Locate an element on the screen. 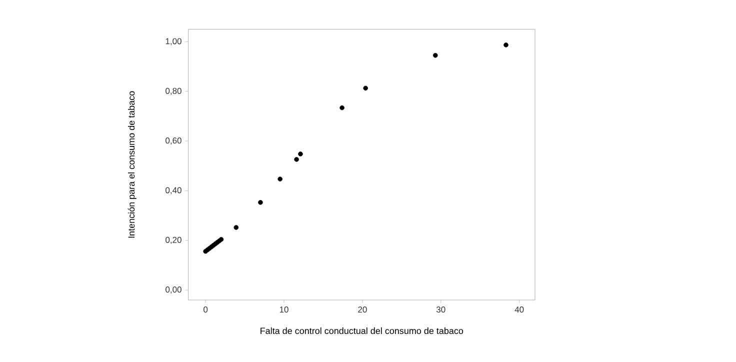 The image size is (736, 362). x-tick-label: 20 is located at coordinates (362, 309).